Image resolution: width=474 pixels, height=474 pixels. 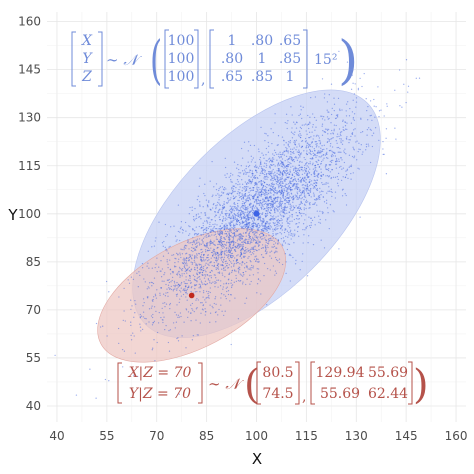 What do you see at coordinates (290, 77) in the screenshot?
I see `joint-cov-33: 1` at bounding box center [290, 77].